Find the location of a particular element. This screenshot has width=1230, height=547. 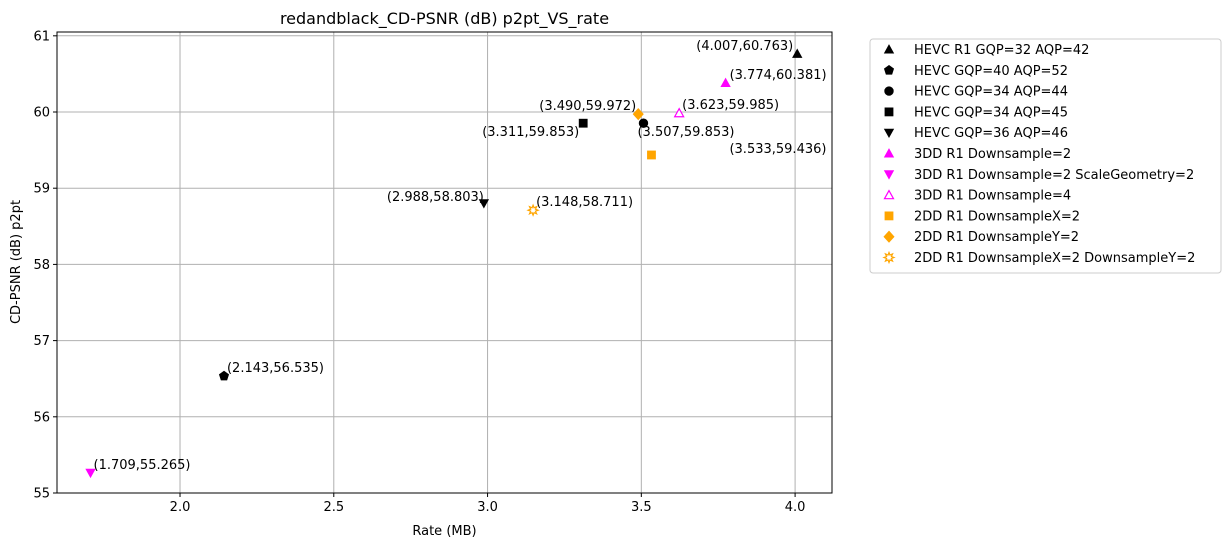

point-label: (3.623,59.985) is located at coordinates (730, 105).